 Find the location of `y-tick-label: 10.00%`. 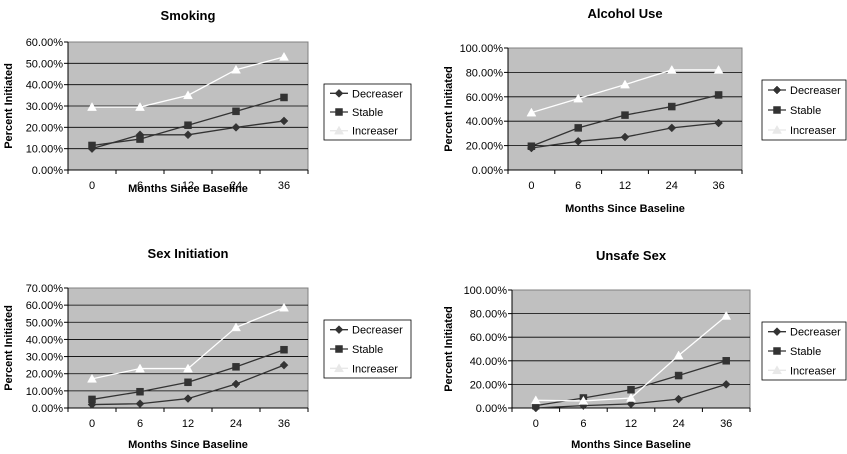

y-tick-label: 10.00% is located at coordinates (45, 392).